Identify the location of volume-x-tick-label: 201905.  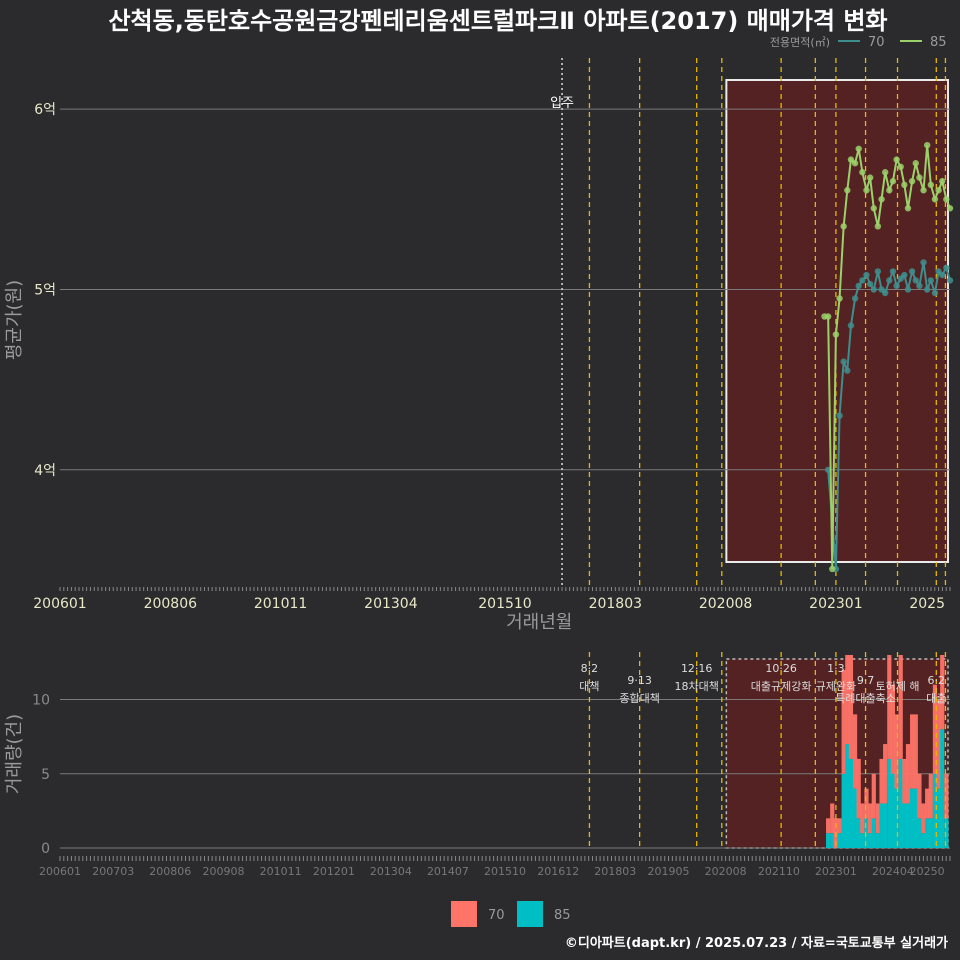
(669, 871).